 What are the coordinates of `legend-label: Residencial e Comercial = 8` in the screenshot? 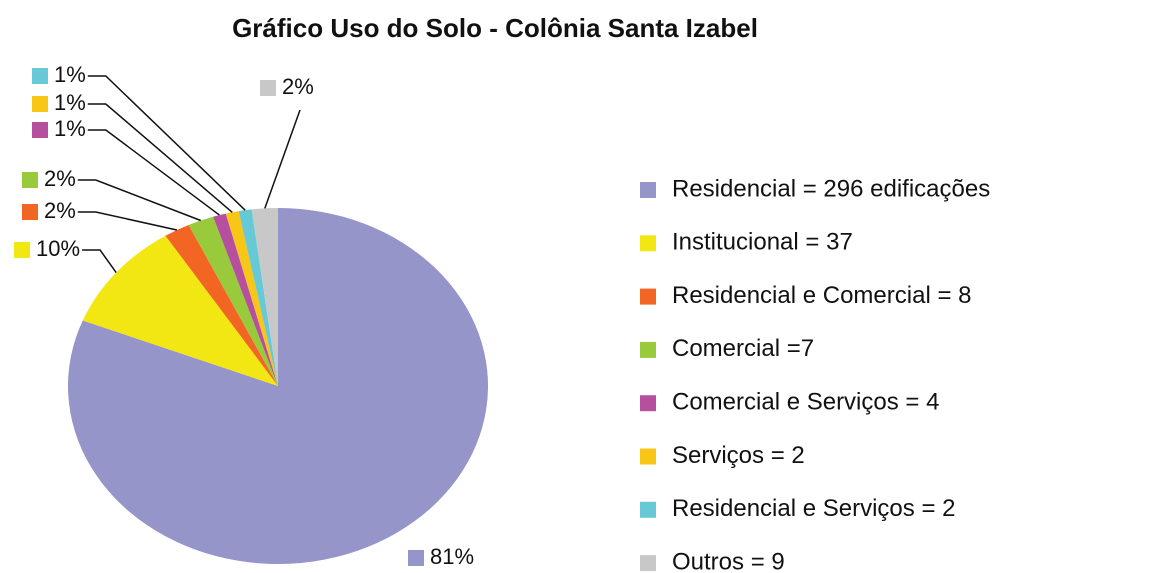 It's located at (821, 295).